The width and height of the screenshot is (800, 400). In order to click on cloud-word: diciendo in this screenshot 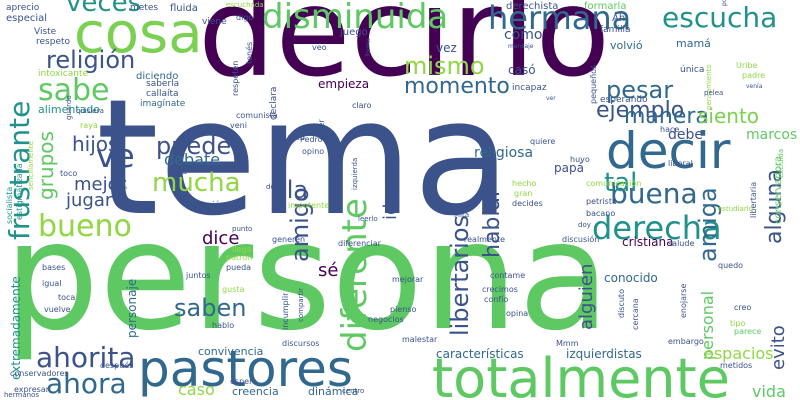, I will do `click(157, 76)`.